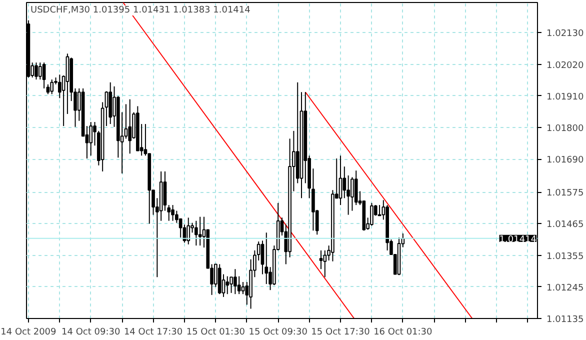 The image size is (586, 340). What do you see at coordinates (565, 288) in the screenshot?
I see `y-tick-label: 1.01245` at bounding box center [565, 288].